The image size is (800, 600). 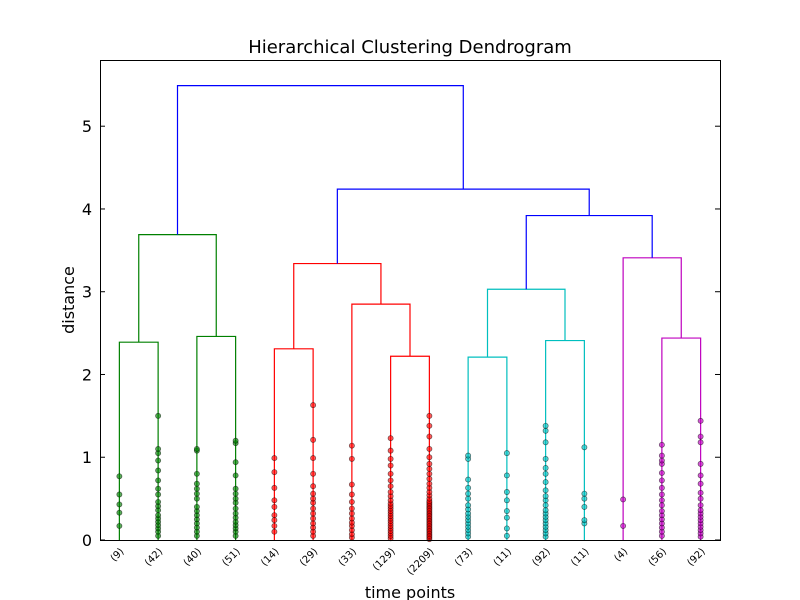 I want to click on y-tick-label: 5, so click(x=87, y=126).